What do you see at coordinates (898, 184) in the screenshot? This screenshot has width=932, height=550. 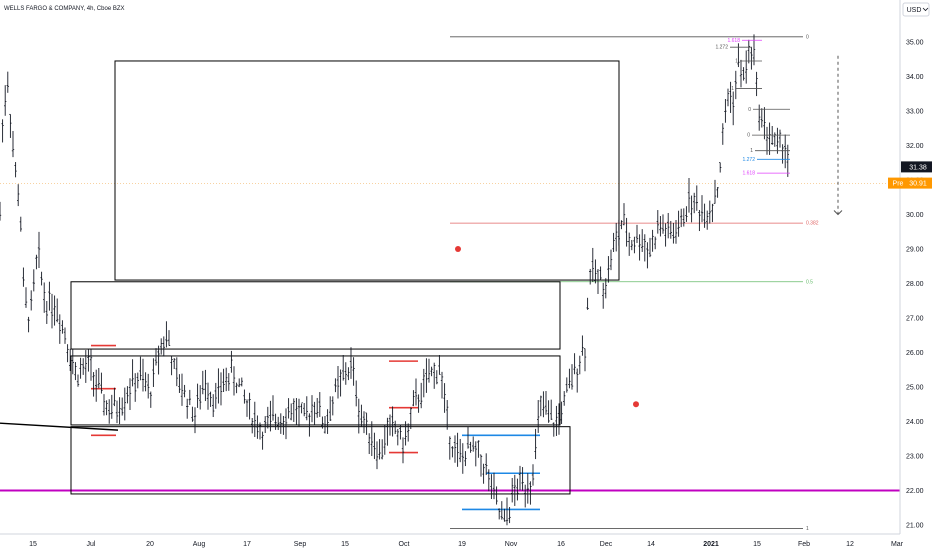 I see `pre-market-label: Pre` at bounding box center [898, 184].